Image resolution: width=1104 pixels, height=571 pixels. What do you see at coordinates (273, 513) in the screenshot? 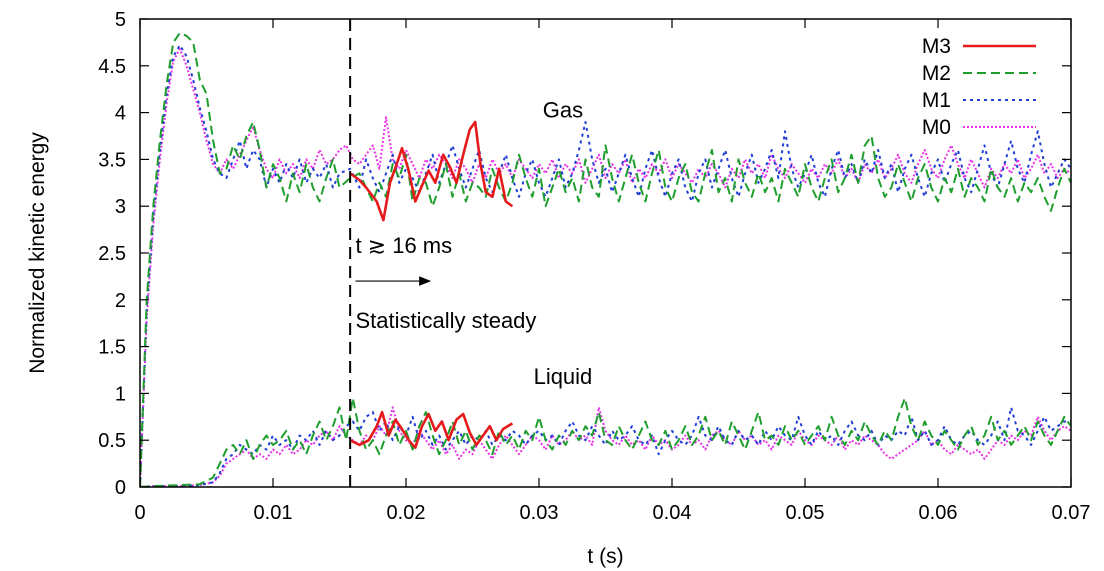
I see `x-tick-label: 0.01` at bounding box center [273, 513].